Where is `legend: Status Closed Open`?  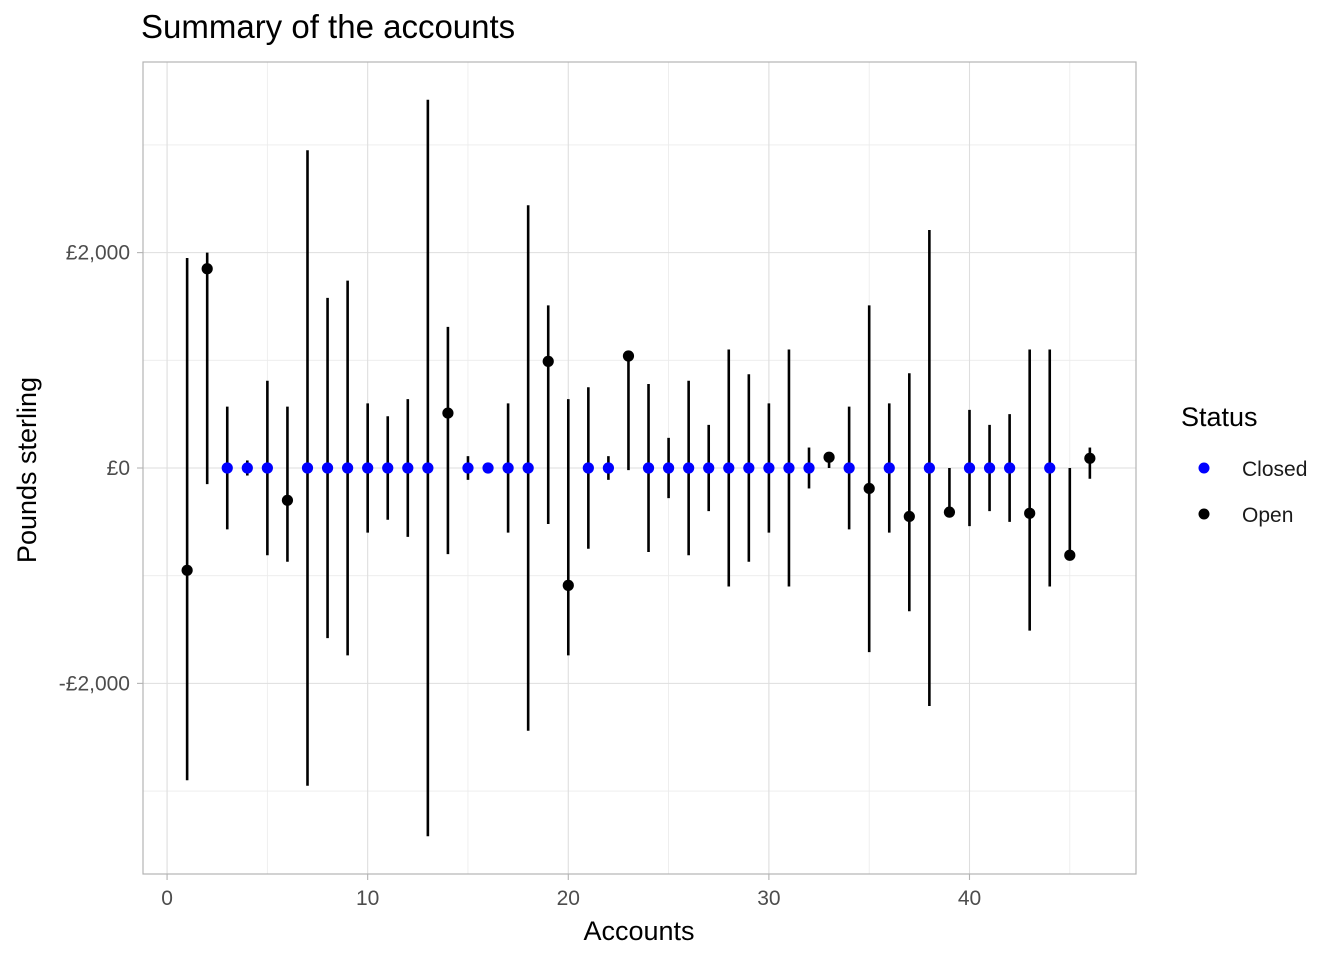
legend: Status Closed Open is located at coordinates (1244, 464).